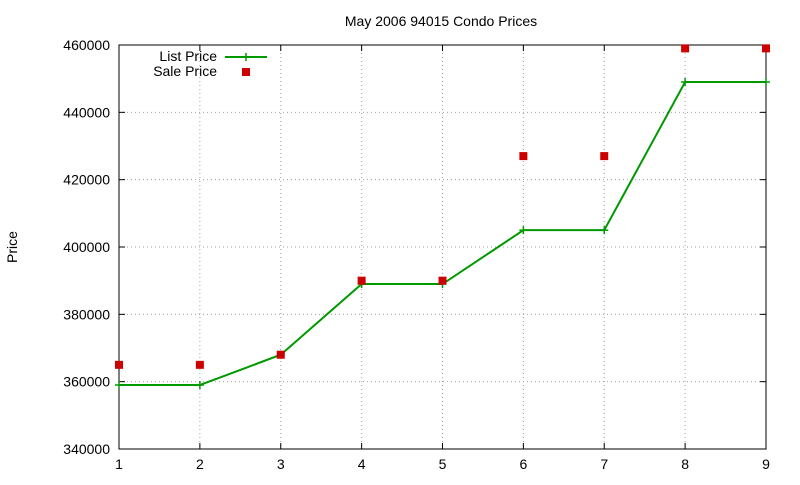  What do you see at coordinates (185, 71) in the screenshot?
I see `legend-label-sale-price: Sale Price` at bounding box center [185, 71].